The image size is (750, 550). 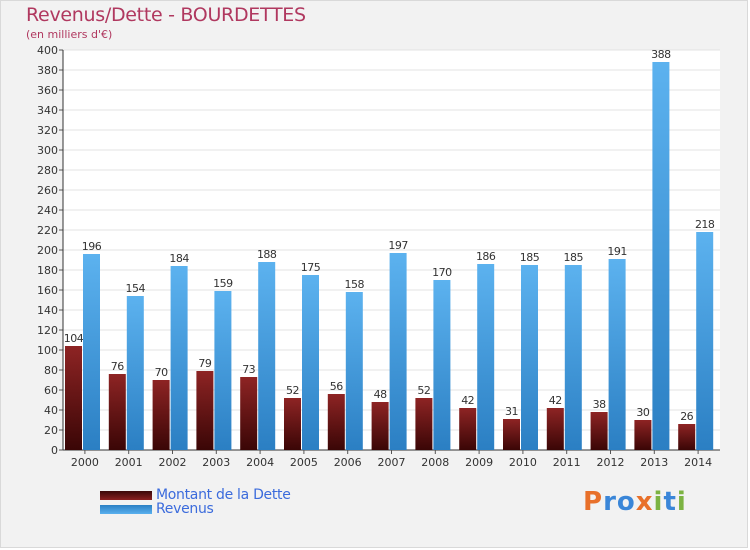 What do you see at coordinates (392, 462) in the screenshot?
I see `x-tick-label: 2007` at bounding box center [392, 462].